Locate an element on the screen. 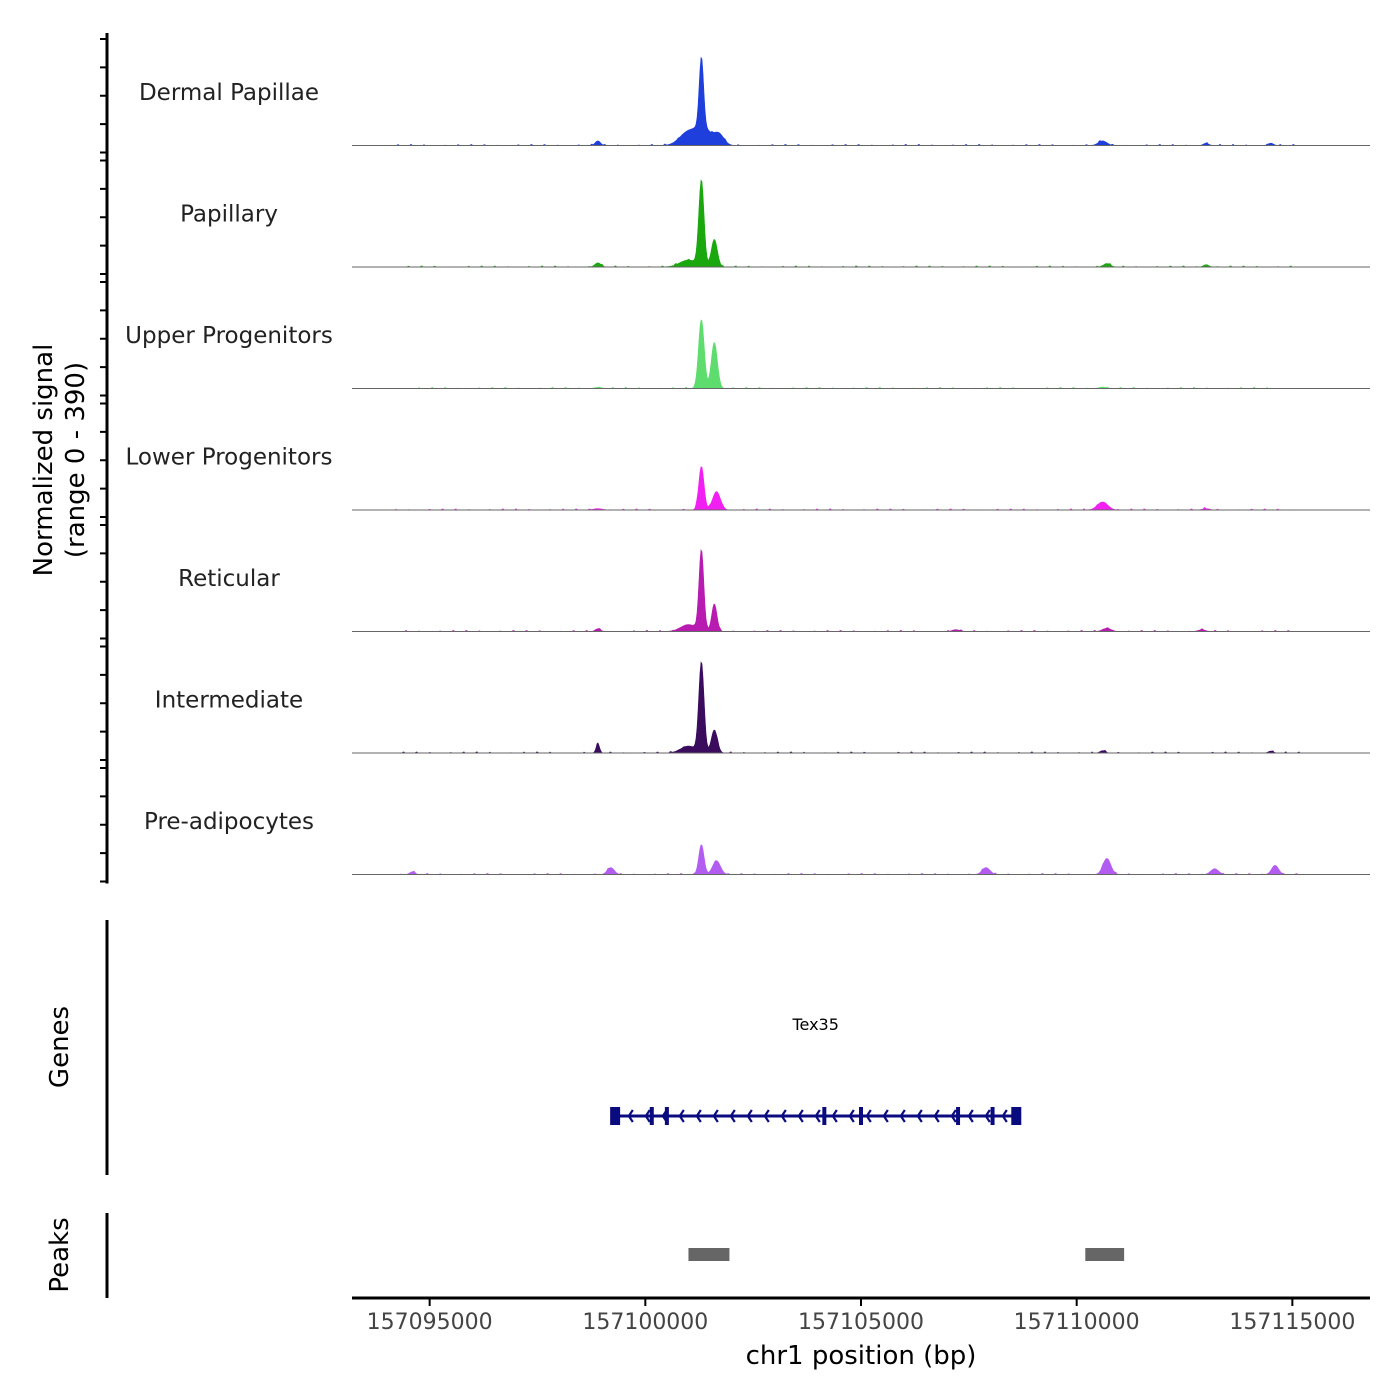 The width and height of the screenshot is (1400, 1400). x-tick-label: 157100000 is located at coordinates (645, 1322).